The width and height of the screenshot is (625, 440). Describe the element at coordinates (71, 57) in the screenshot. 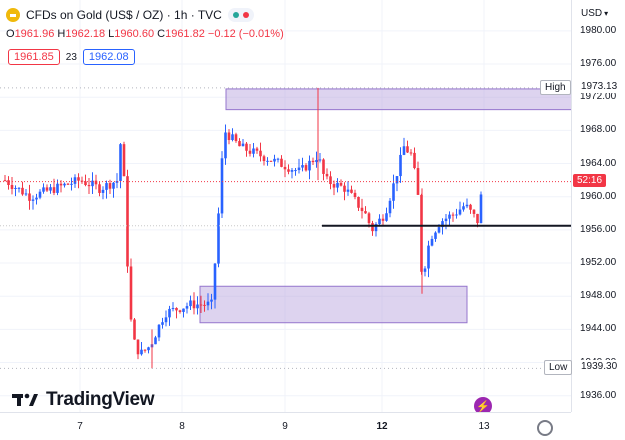

I see `spread-value: 23` at that location.